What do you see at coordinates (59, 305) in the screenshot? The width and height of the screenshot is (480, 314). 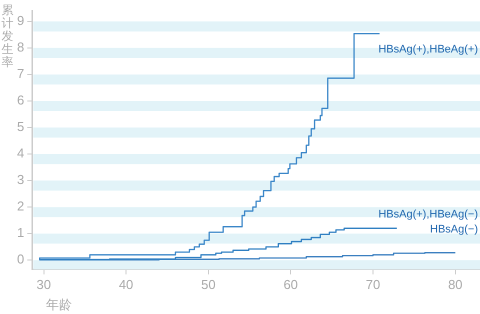 I see `x-axis-title: 年龄` at bounding box center [59, 305].